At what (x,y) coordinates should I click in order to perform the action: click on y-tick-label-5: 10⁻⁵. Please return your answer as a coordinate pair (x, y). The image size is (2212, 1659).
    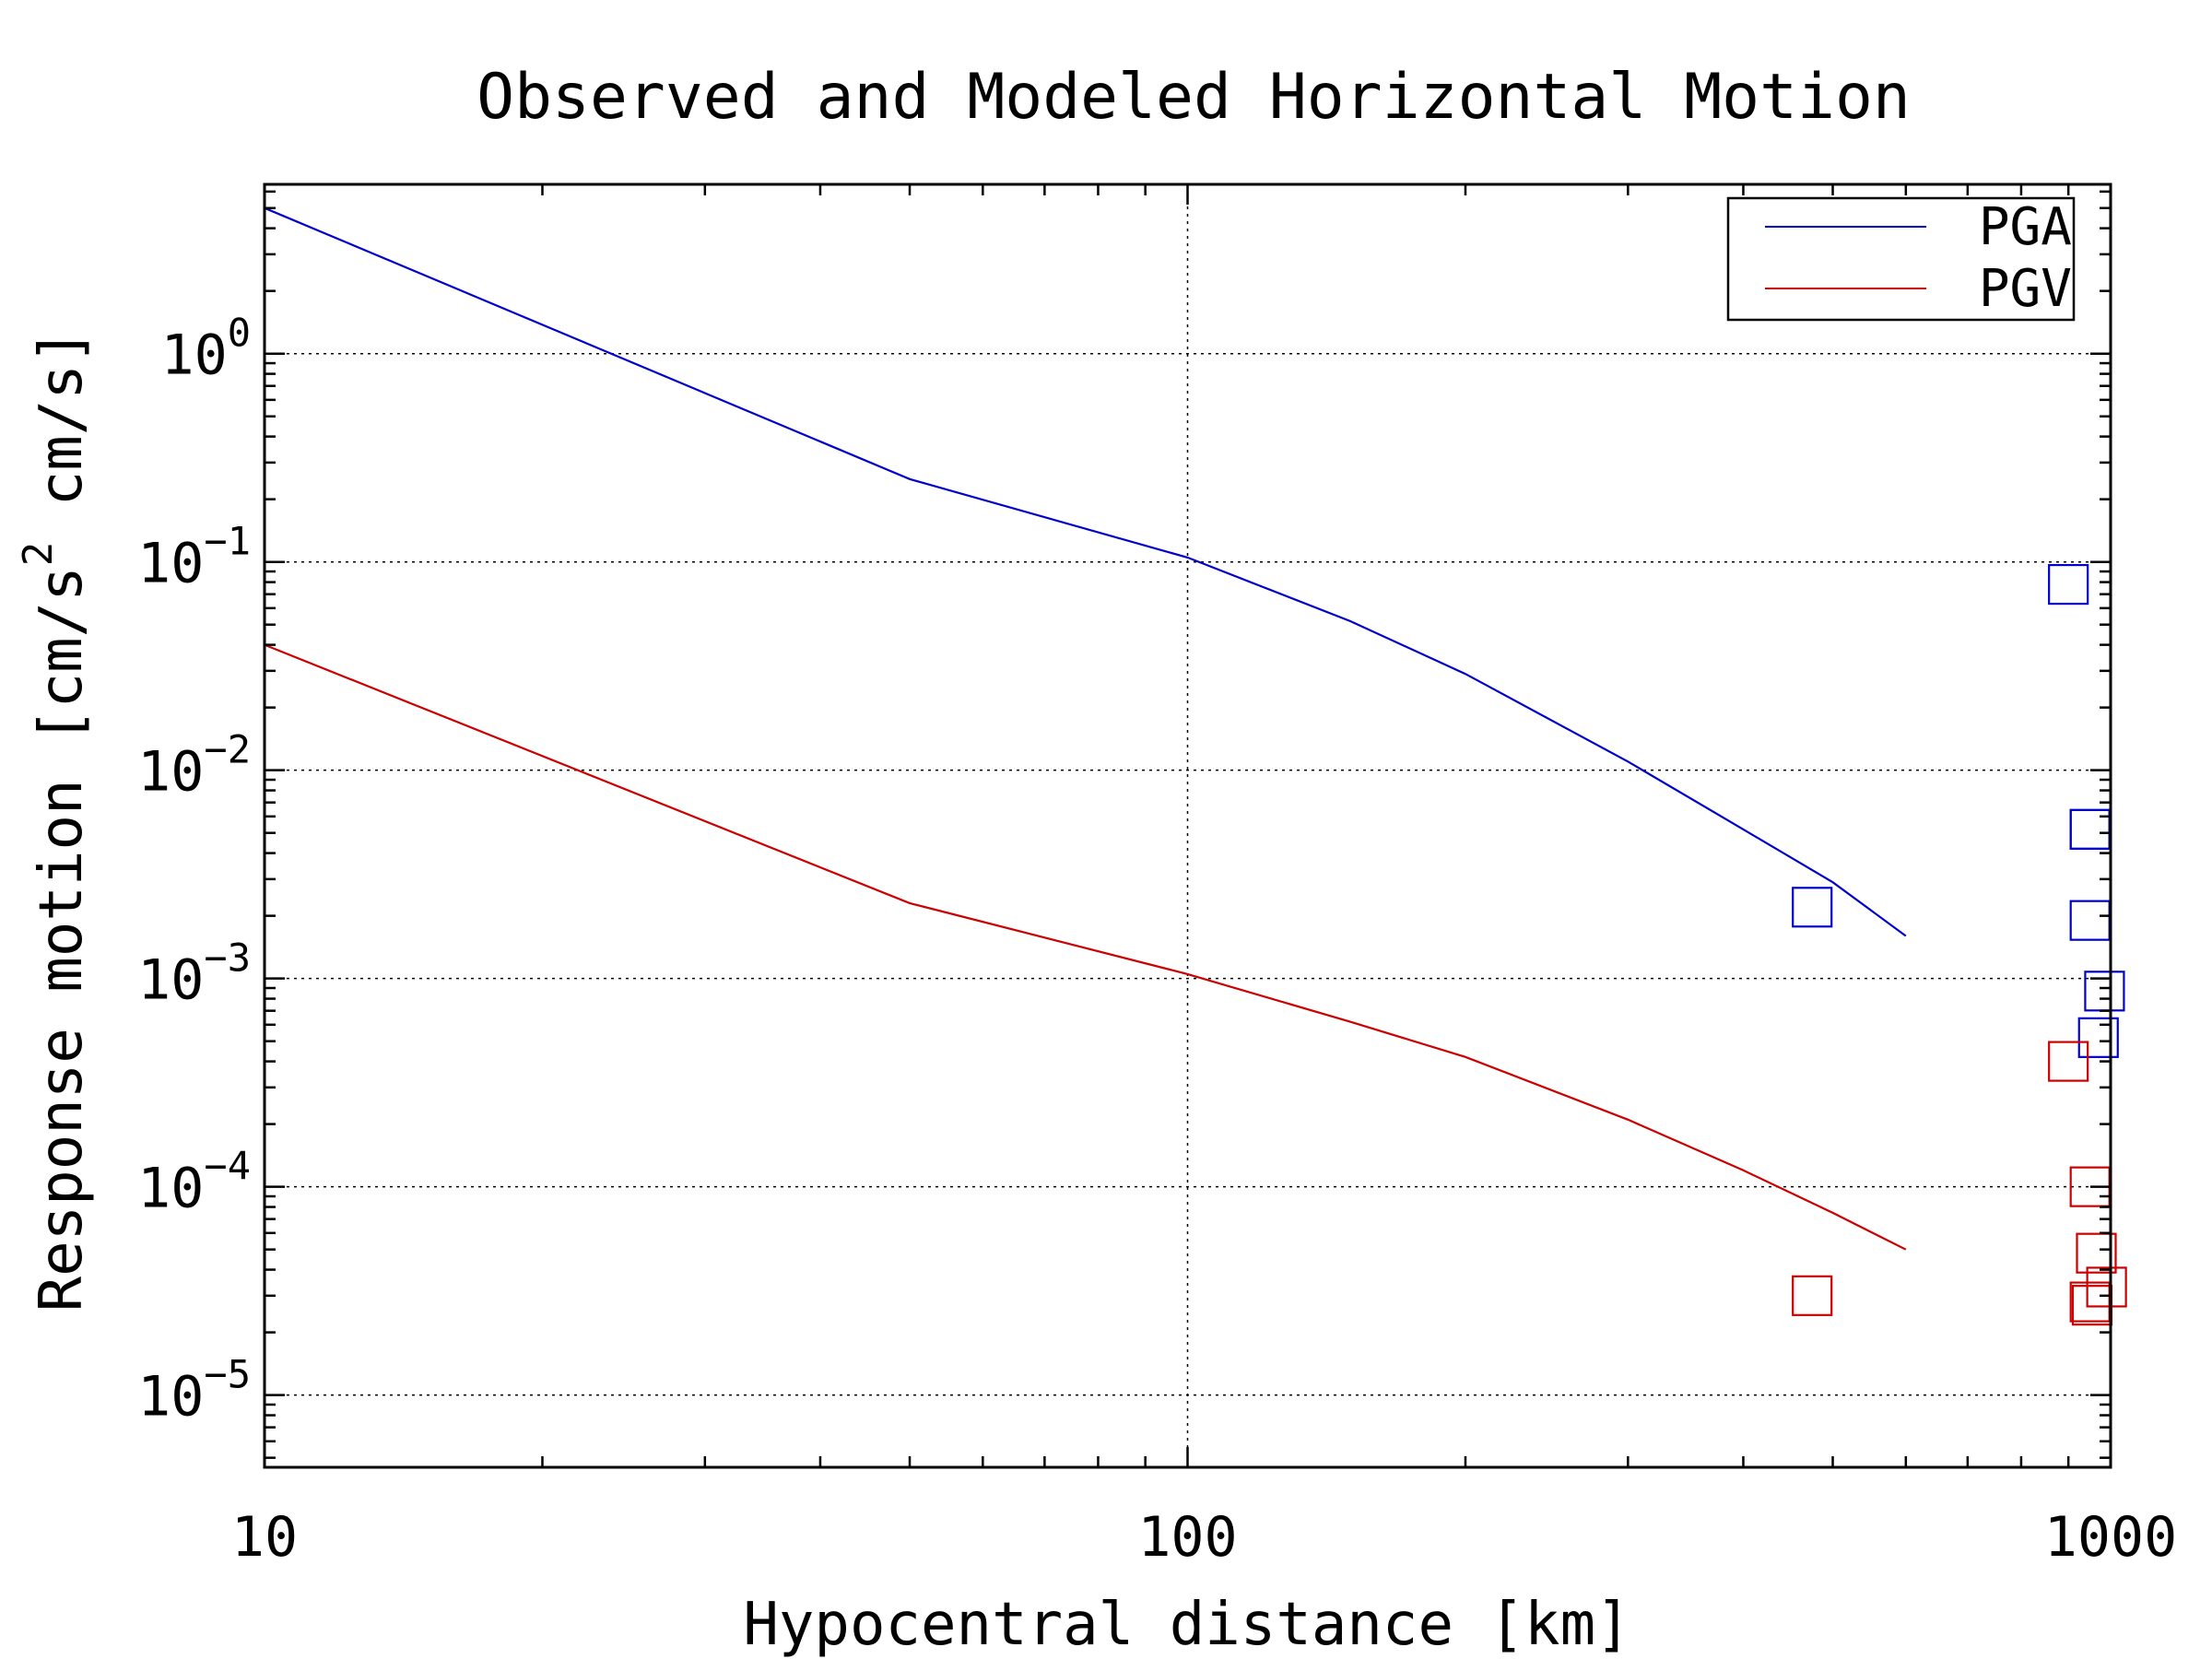
    Looking at the image, I should click on (194, 1391).